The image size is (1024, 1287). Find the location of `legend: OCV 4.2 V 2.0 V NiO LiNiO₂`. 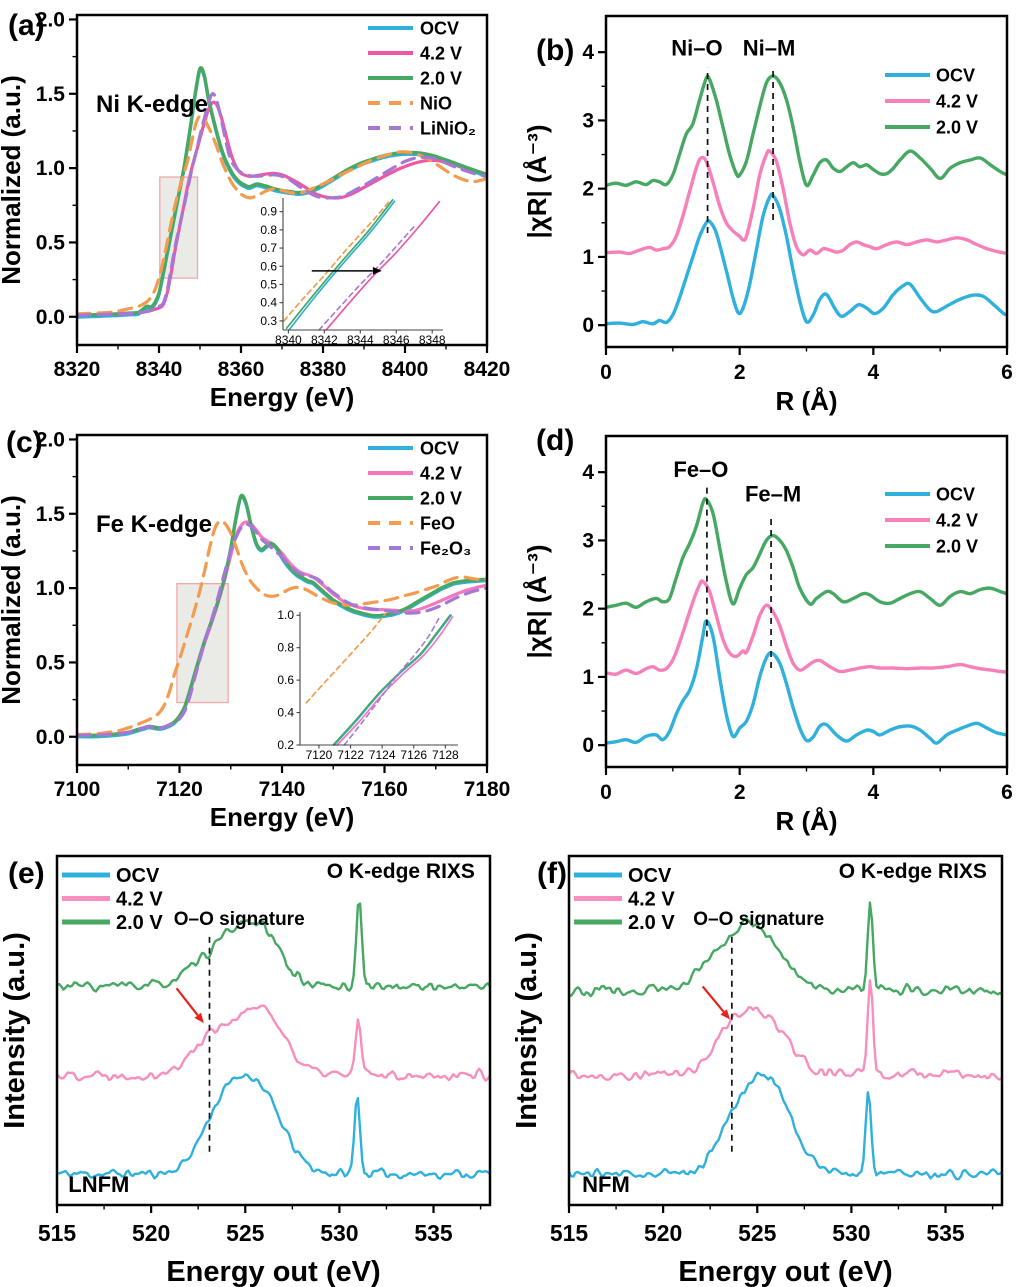

legend: OCV 4.2 V 2.0 V NiO LiNiO₂ is located at coordinates (422, 78).